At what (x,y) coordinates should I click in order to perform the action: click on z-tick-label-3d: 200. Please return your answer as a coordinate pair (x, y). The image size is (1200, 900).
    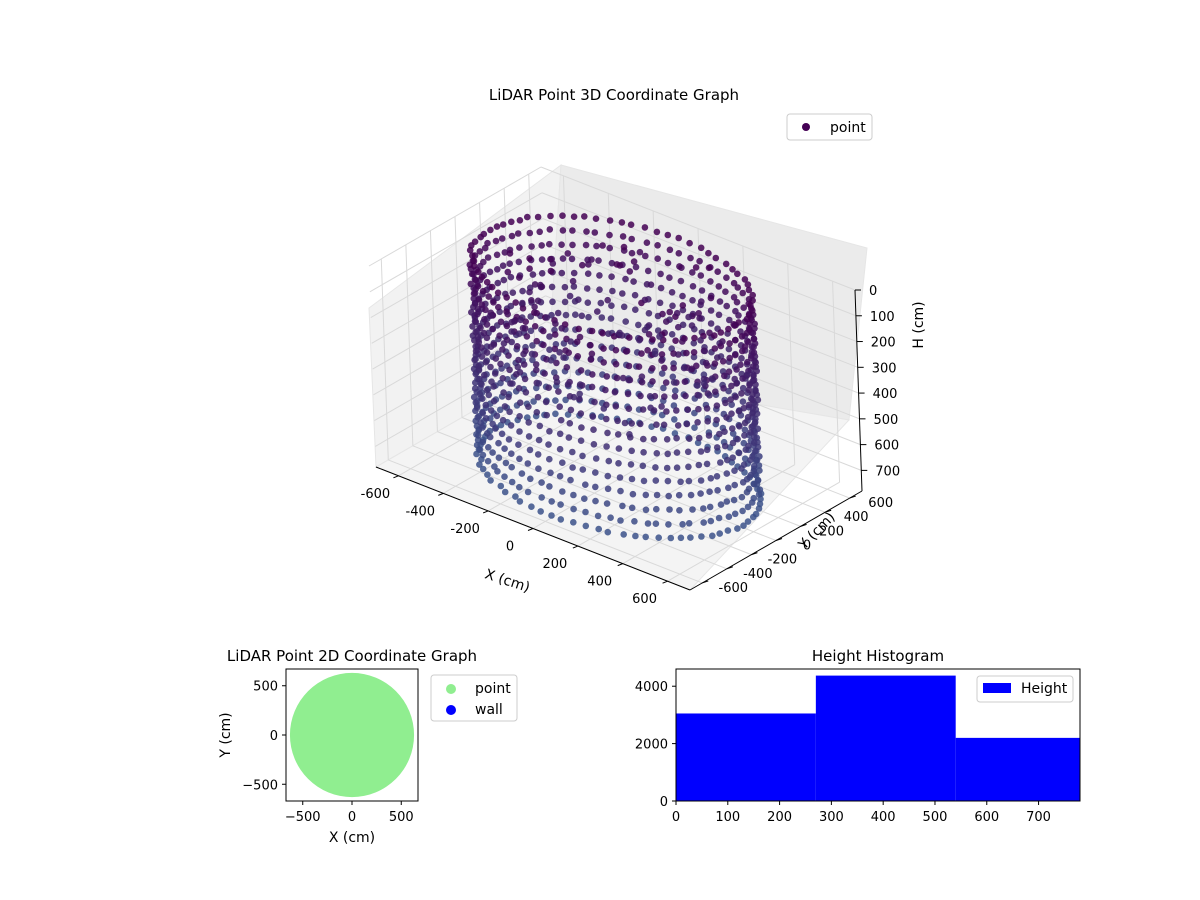
    Looking at the image, I should click on (883, 343).